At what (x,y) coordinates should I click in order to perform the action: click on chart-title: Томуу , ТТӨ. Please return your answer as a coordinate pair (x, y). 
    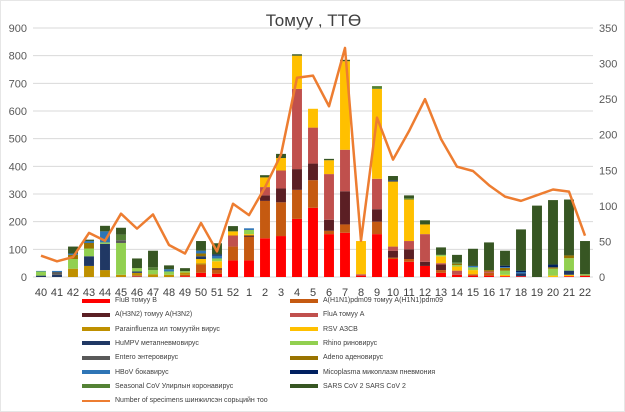
    Looking at the image, I should click on (313, 20).